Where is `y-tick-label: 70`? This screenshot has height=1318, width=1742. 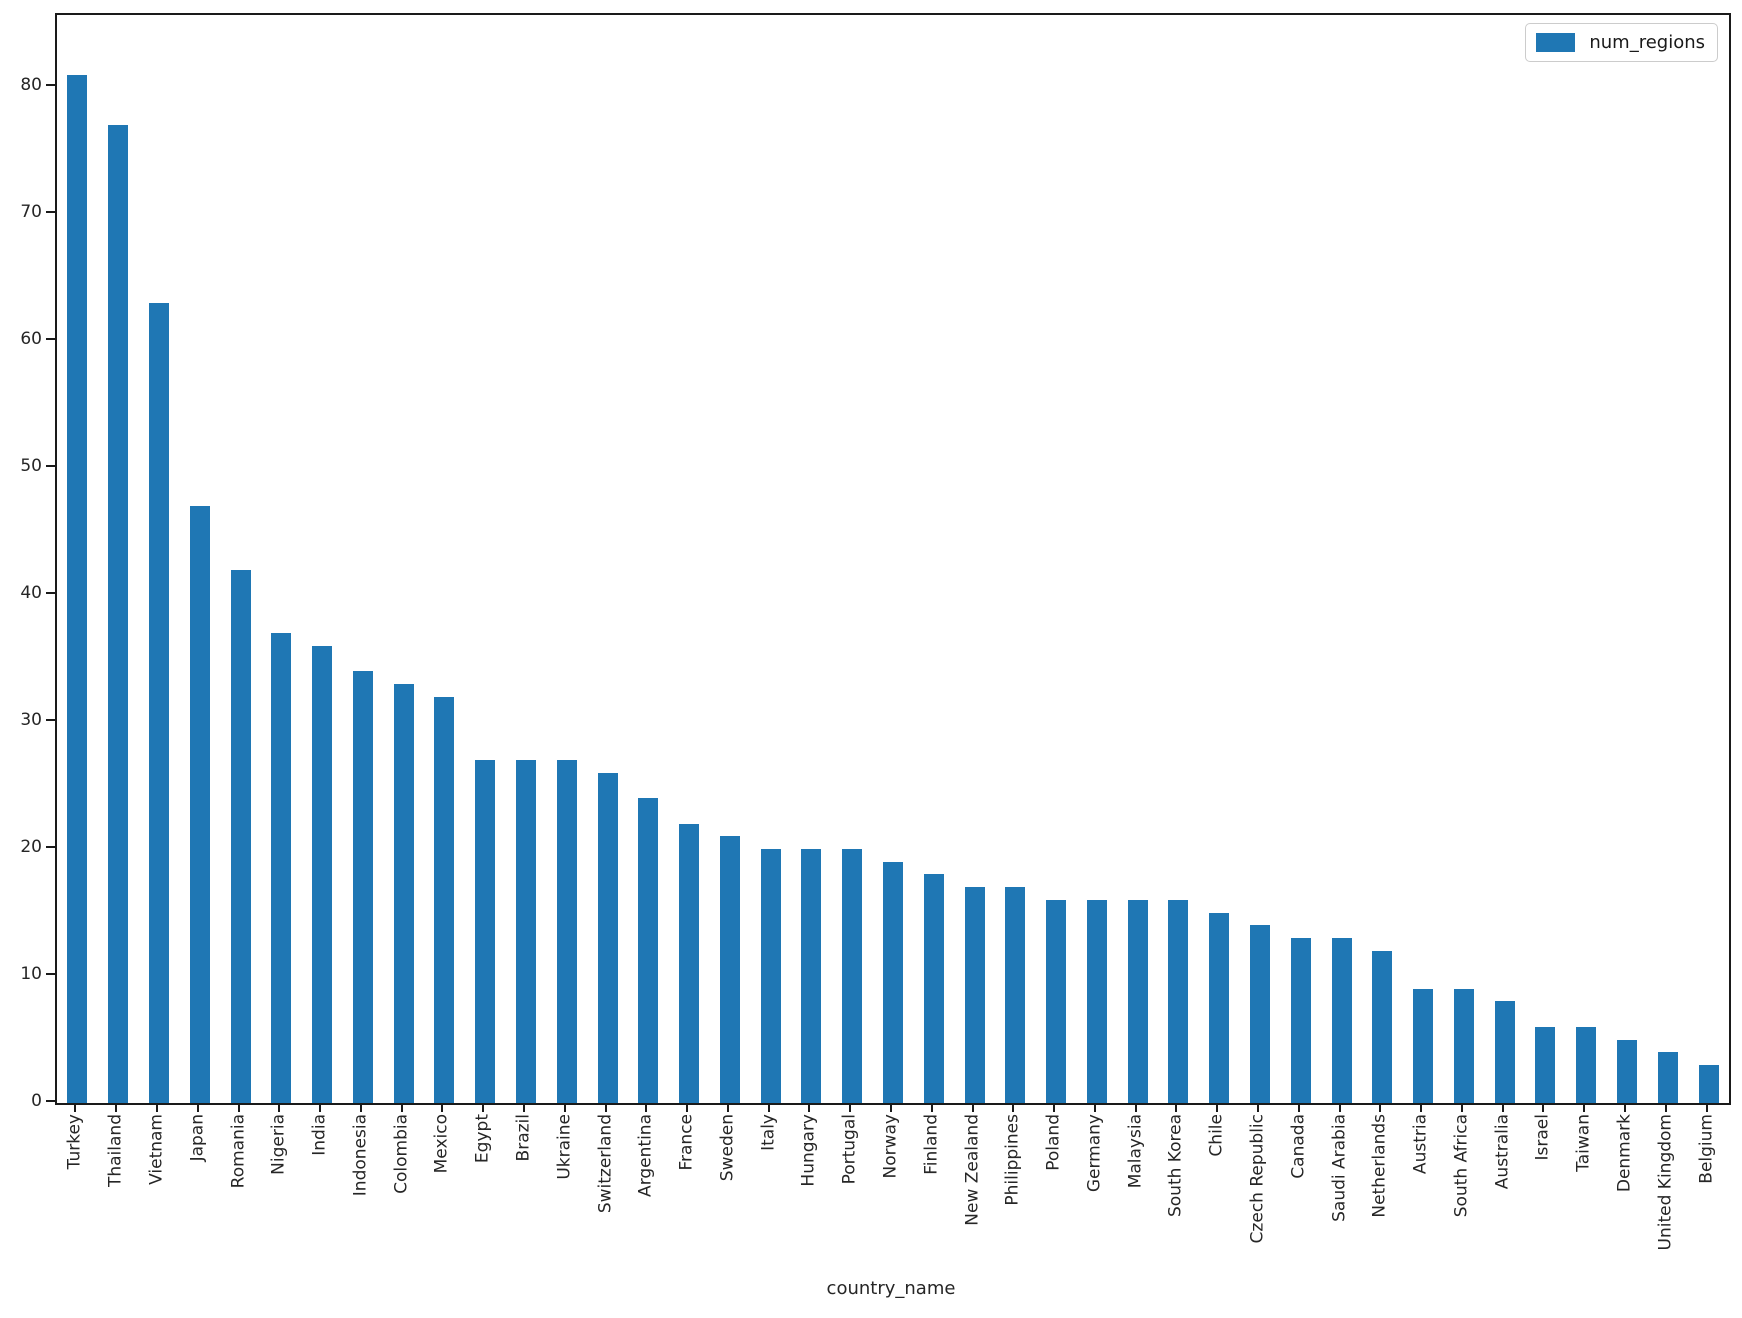 y-tick-label: 70 is located at coordinates (31, 212).